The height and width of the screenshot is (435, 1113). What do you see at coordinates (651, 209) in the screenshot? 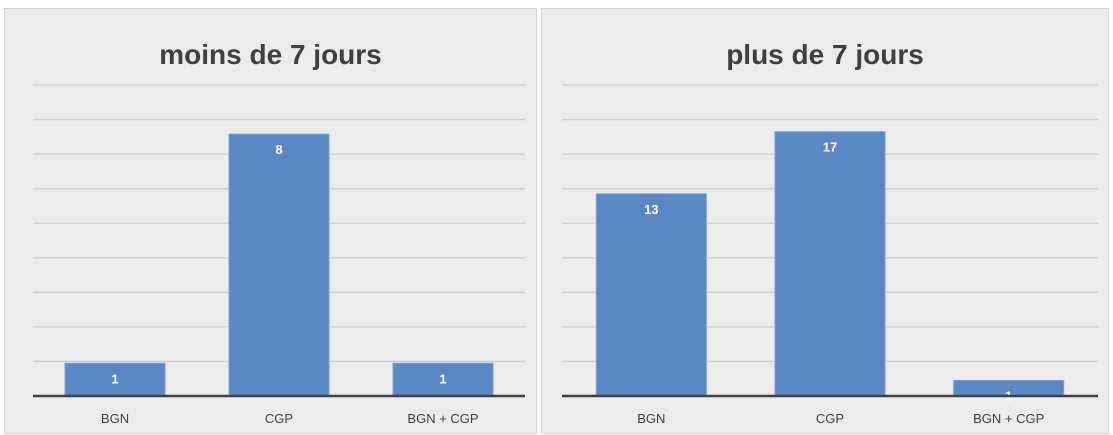
I see `data-label: 13` at bounding box center [651, 209].